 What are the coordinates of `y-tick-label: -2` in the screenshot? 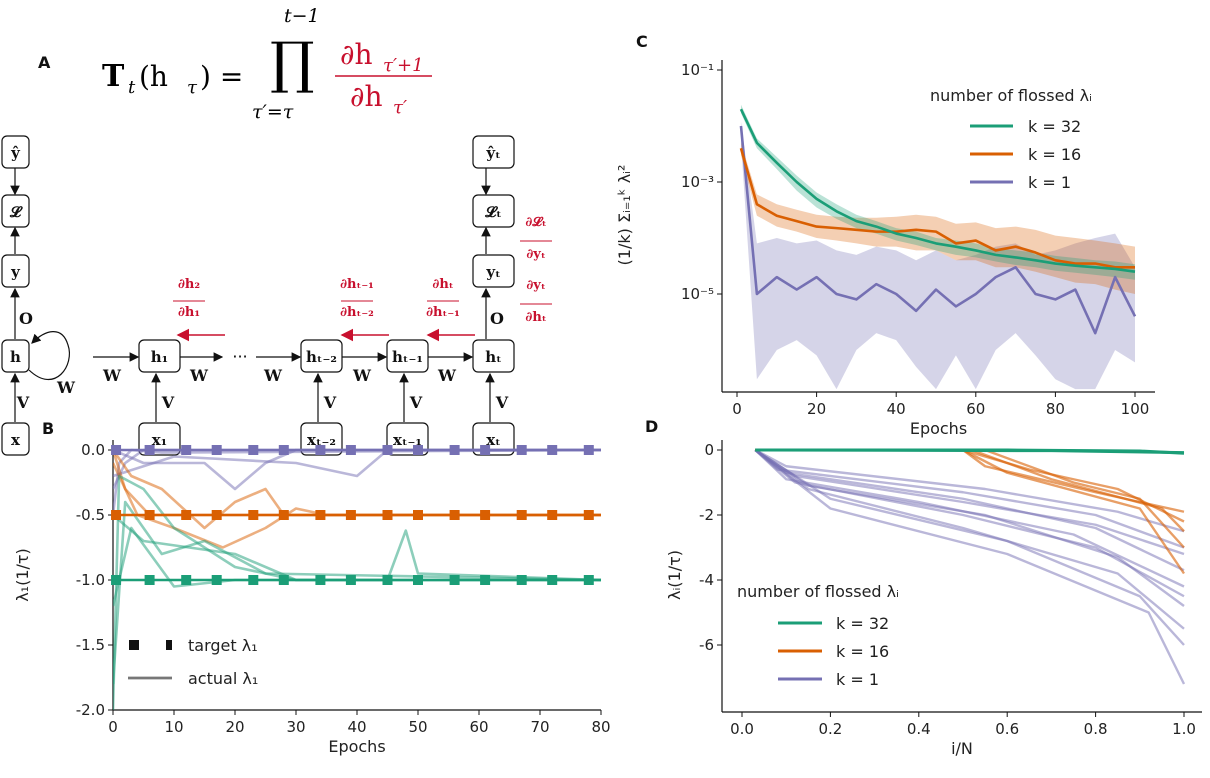 It's located at (706, 515).